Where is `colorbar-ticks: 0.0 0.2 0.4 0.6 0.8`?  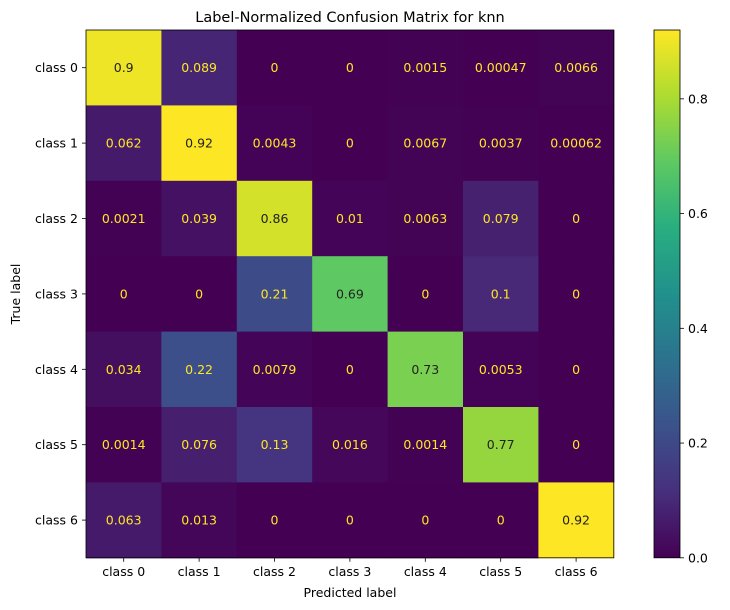
colorbar-ticks: 0.0 0.2 0.4 0.6 0.8 is located at coordinates (694, 328).